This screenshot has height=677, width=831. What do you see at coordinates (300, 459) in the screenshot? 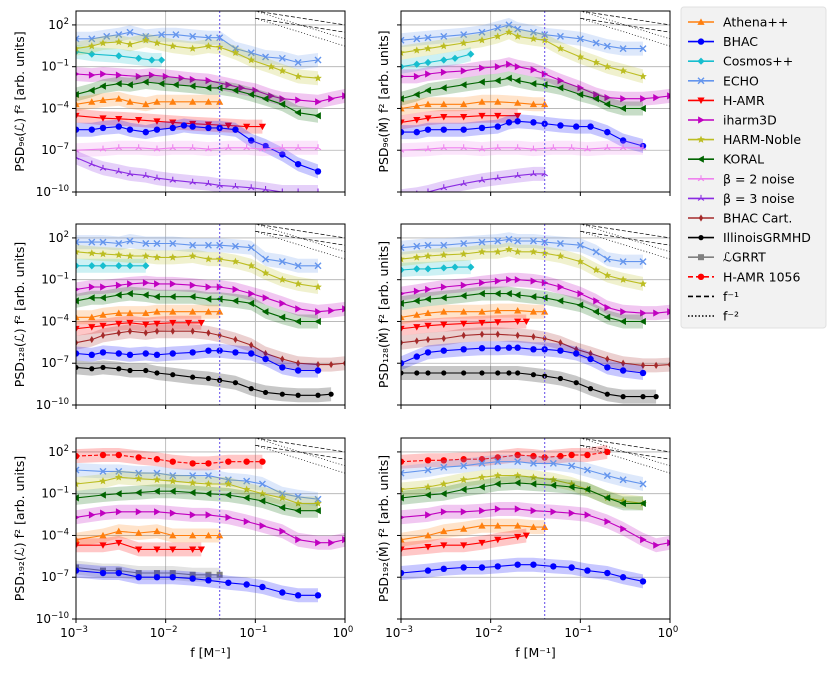
I see `reference-line` at bounding box center [300, 459].